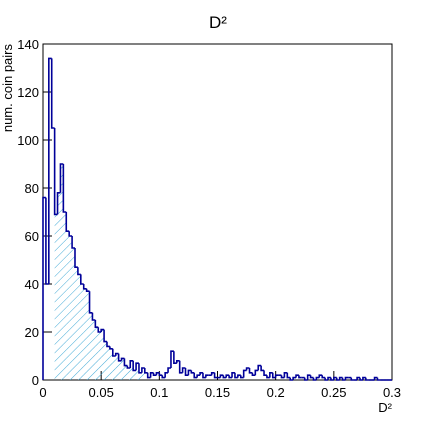 The width and height of the screenshot is (436, 423). I want to click on y-tick-label: 60, so click(32, 236).